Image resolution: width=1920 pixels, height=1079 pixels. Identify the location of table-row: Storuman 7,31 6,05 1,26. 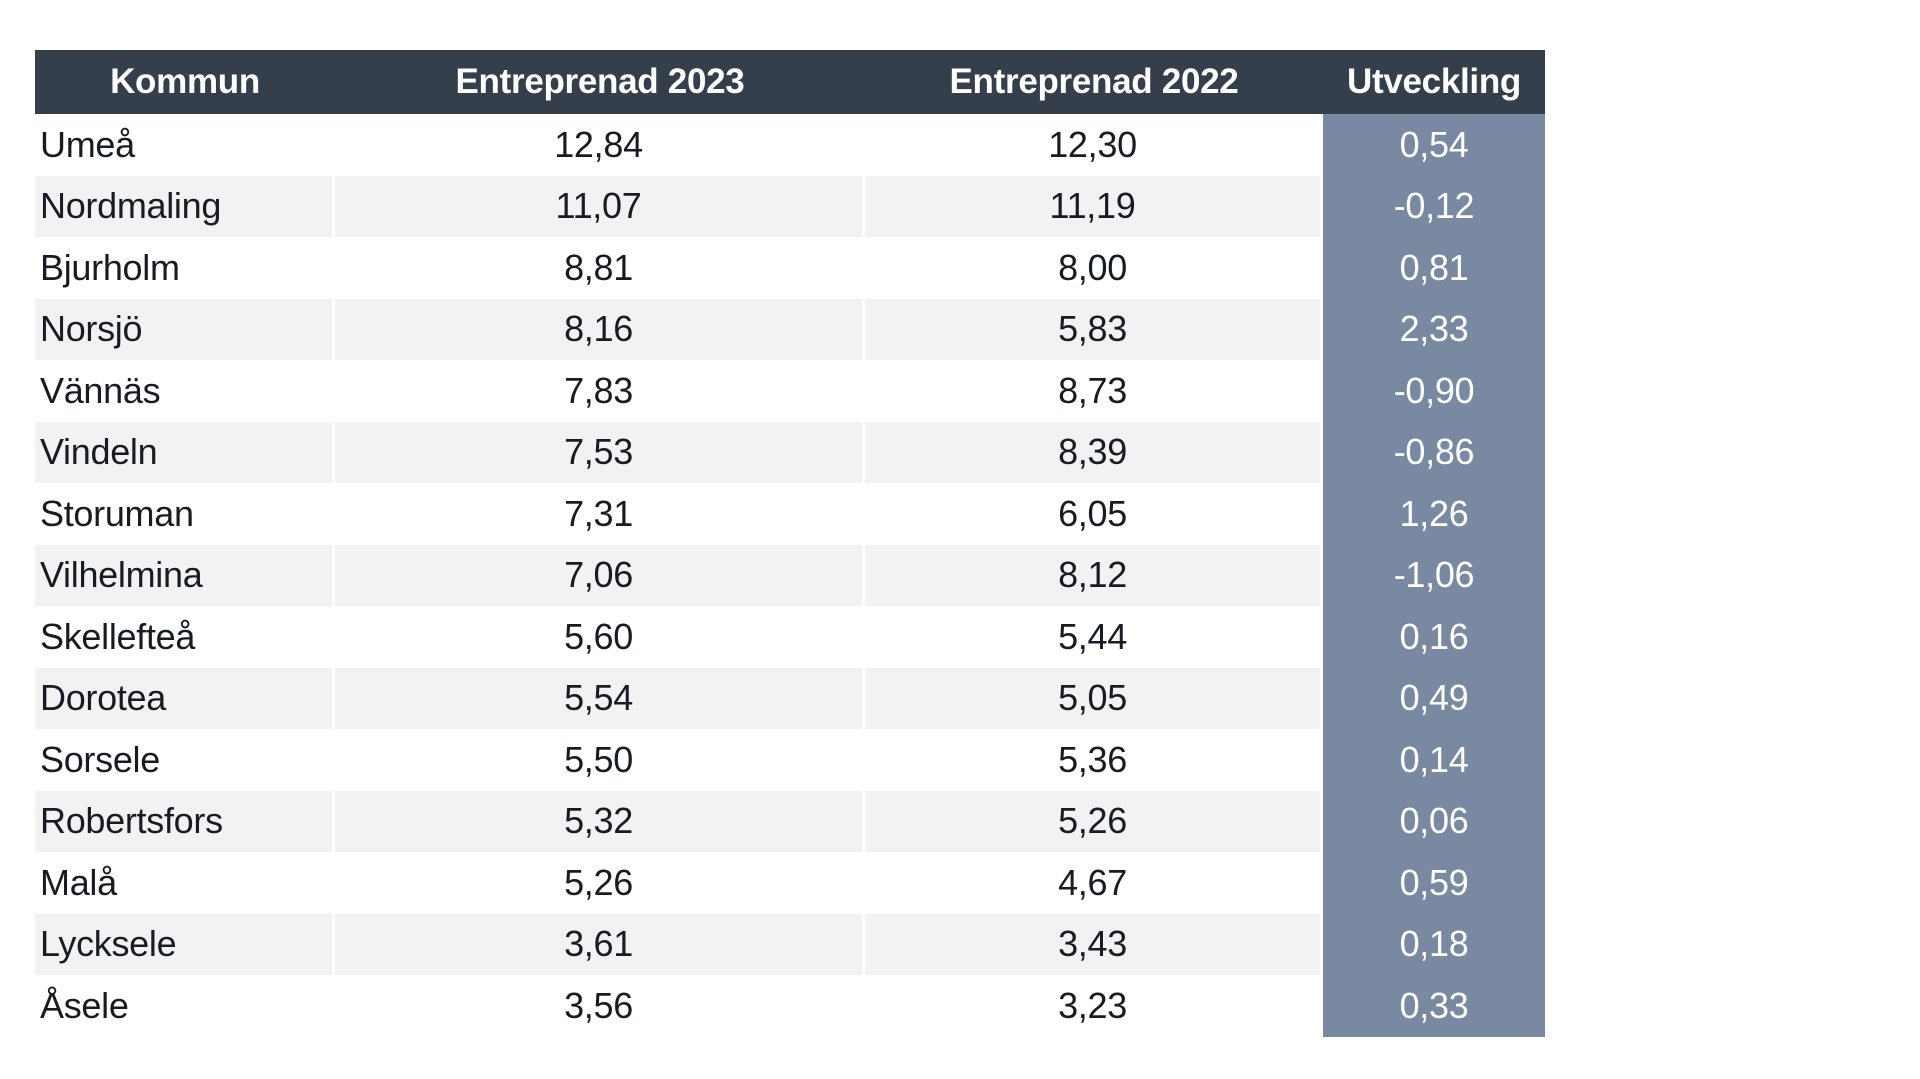
(790, 514).